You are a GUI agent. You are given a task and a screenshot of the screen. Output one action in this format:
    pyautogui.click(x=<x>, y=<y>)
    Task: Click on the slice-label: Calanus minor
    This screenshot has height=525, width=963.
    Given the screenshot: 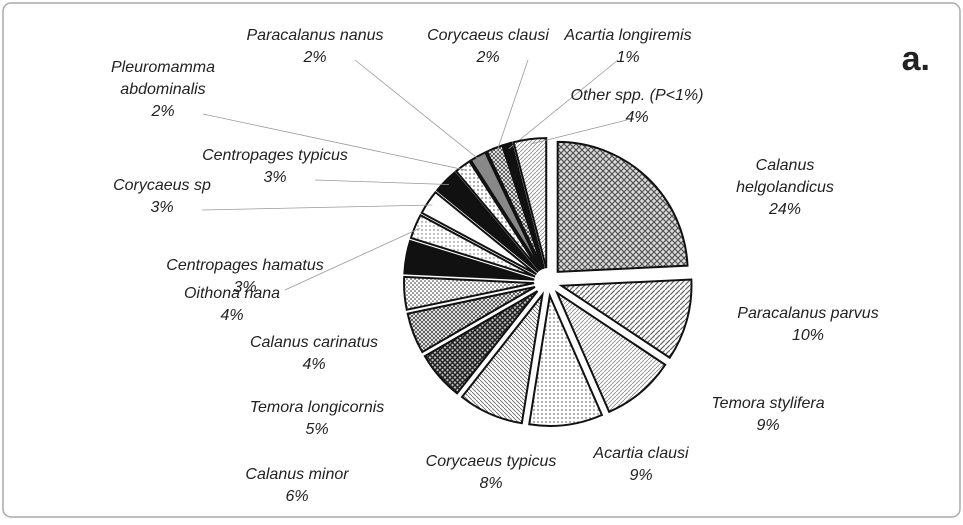 What is the action you would take?
    pyautogui.click(x=297, y=474)
    